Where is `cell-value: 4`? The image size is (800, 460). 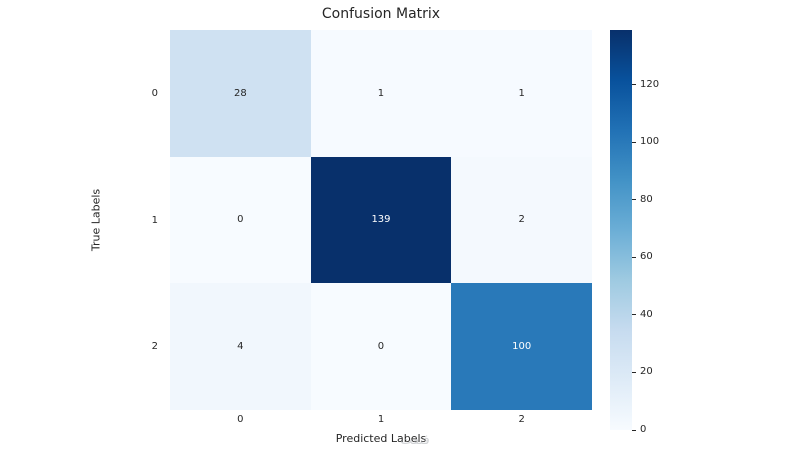
cell-value: 4 is located at coordinates (240, 347).